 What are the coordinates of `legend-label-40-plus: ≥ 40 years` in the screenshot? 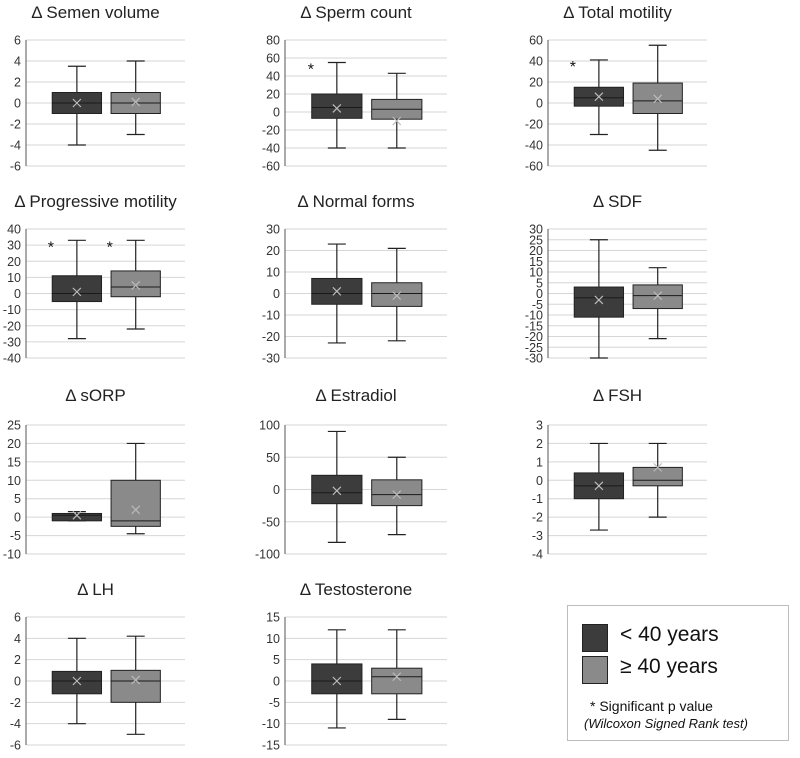 It's located at (669, 666).